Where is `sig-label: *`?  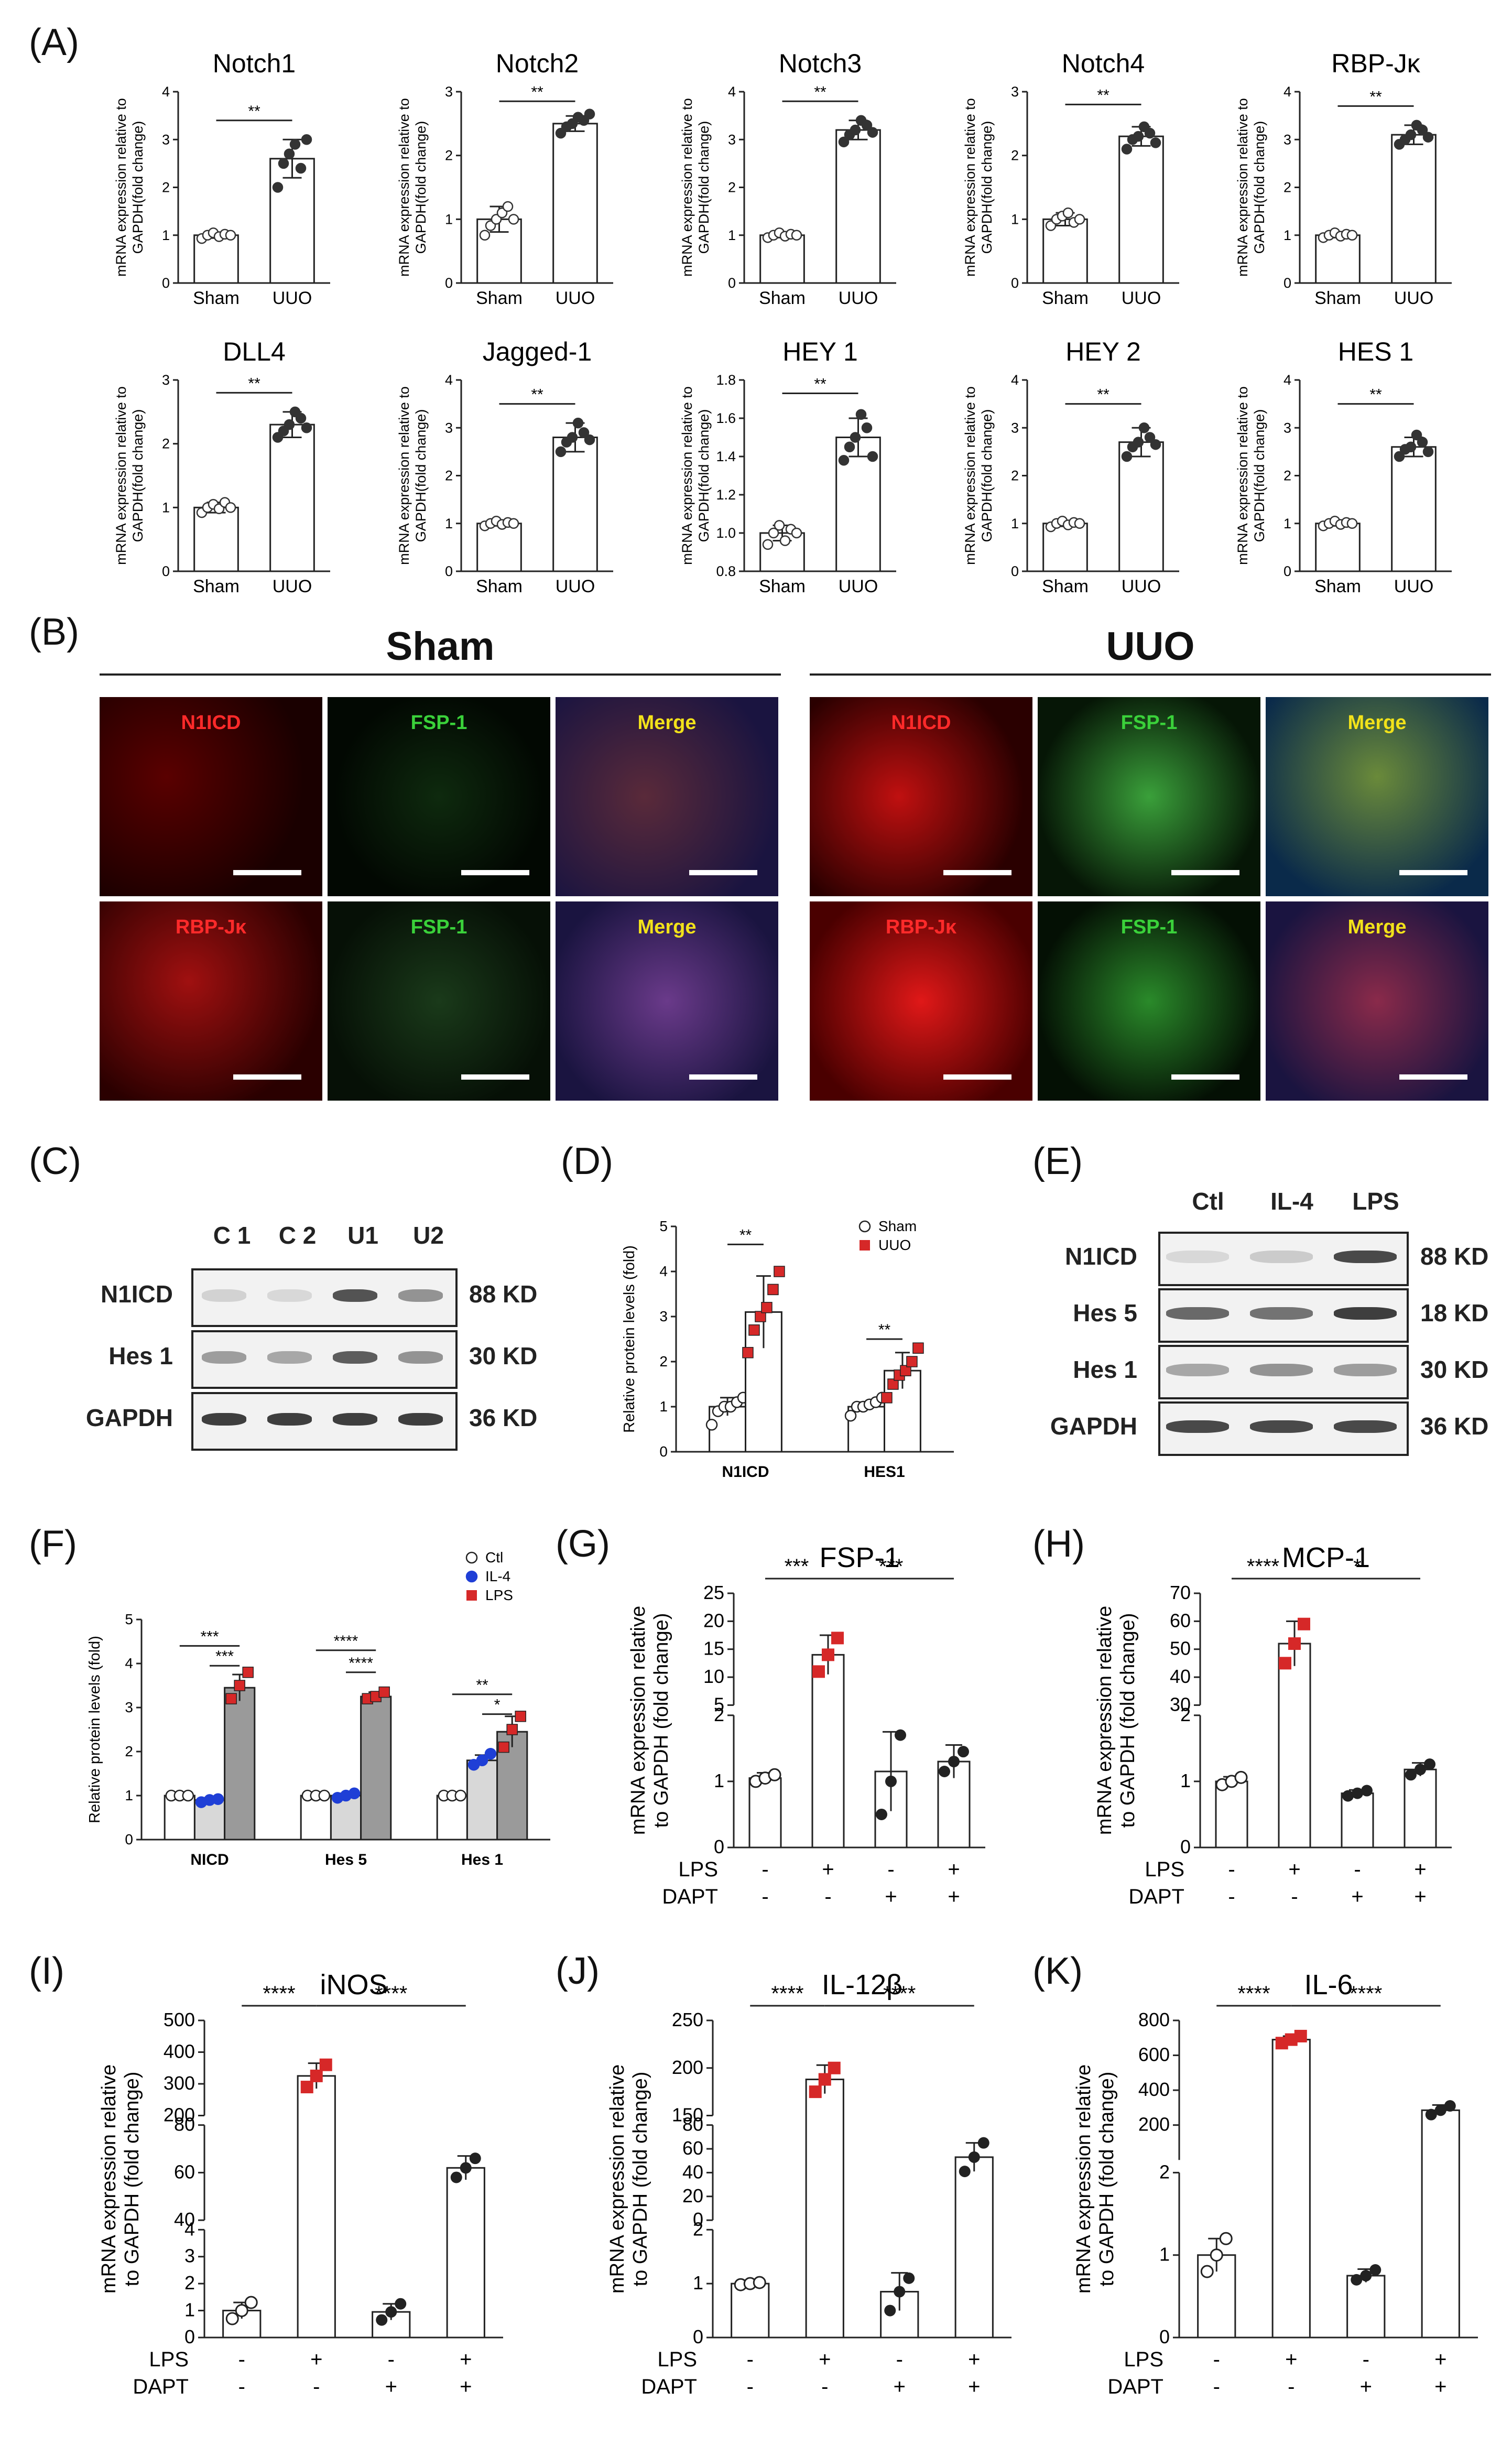 sig-label: * is located at coordinates (1357, 1566).